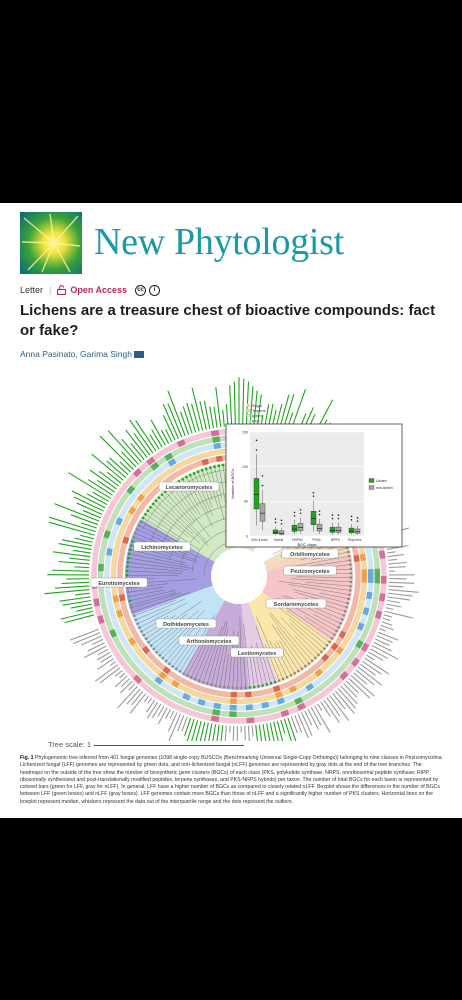 This screenshot has width=462, height=1000. Describe the element at coordinates (246, 502) in the screenshot. I see `y-tick-label: 50` at that location.